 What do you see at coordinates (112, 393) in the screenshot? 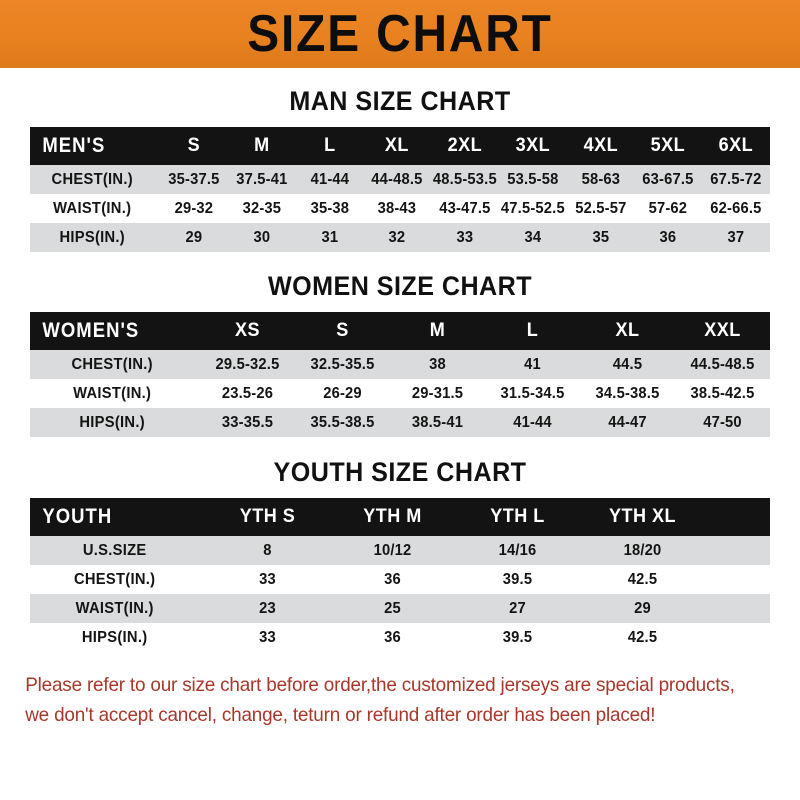
I see `women-row-label: WAIST(IN.)` at bounding box center [112, 393].